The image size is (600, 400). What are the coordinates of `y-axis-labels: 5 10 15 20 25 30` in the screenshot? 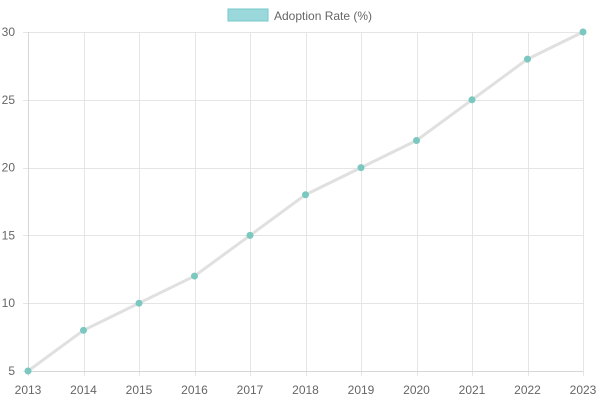 It's located at (9, 201).